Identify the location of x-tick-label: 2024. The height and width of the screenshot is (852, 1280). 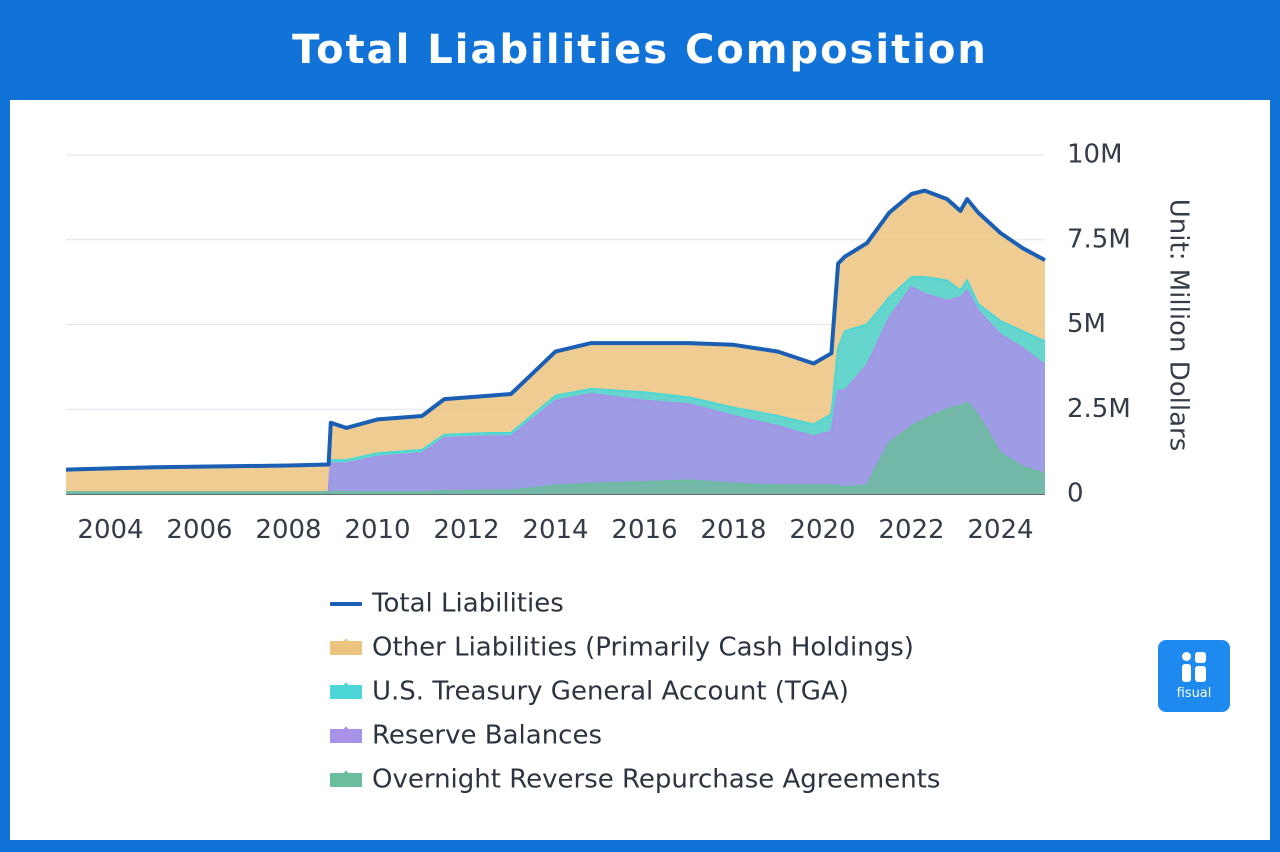
(1000, 530).